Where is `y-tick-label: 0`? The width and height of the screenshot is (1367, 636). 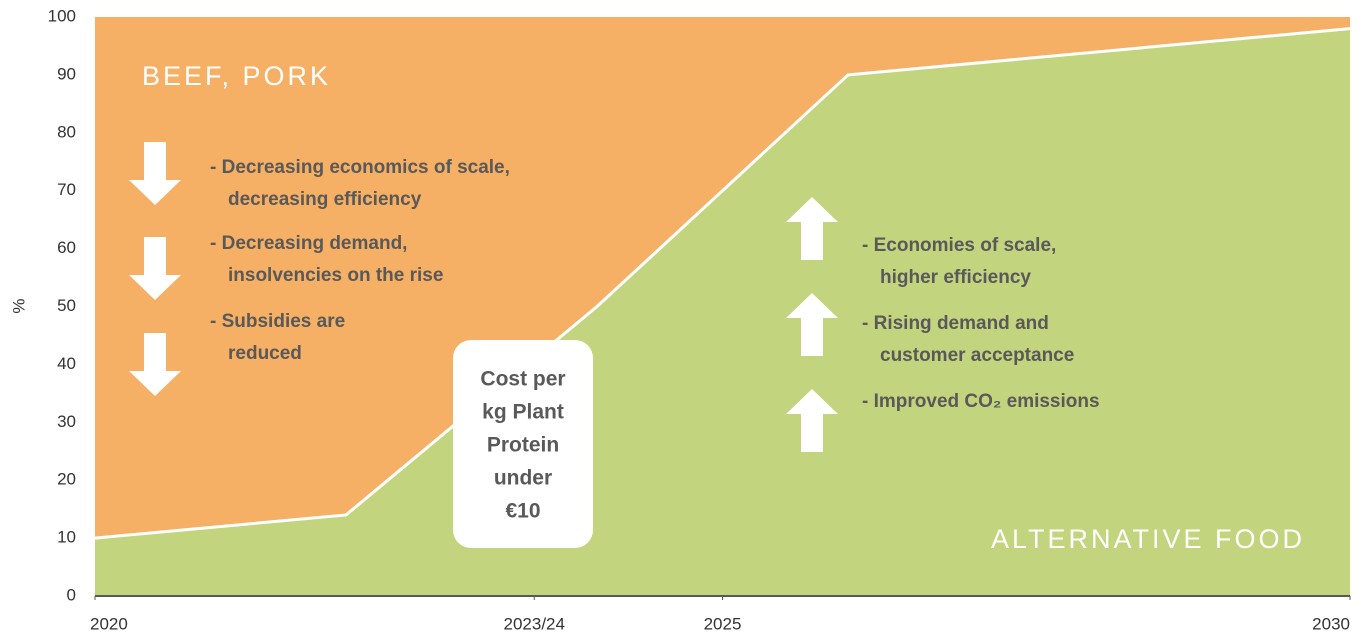
y-tick-label: 0 is located at coordinates (71, 594).